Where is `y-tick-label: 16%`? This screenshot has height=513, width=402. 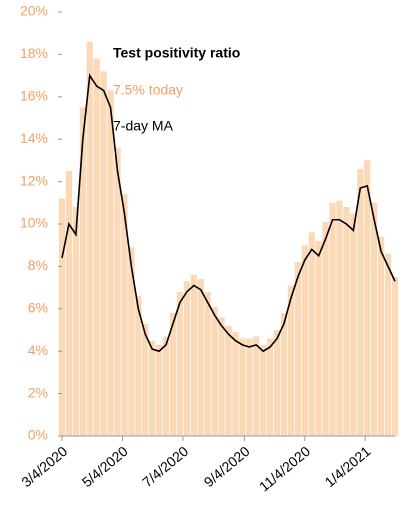
y-tick-label: 16% is located at coordinates (34, 96).